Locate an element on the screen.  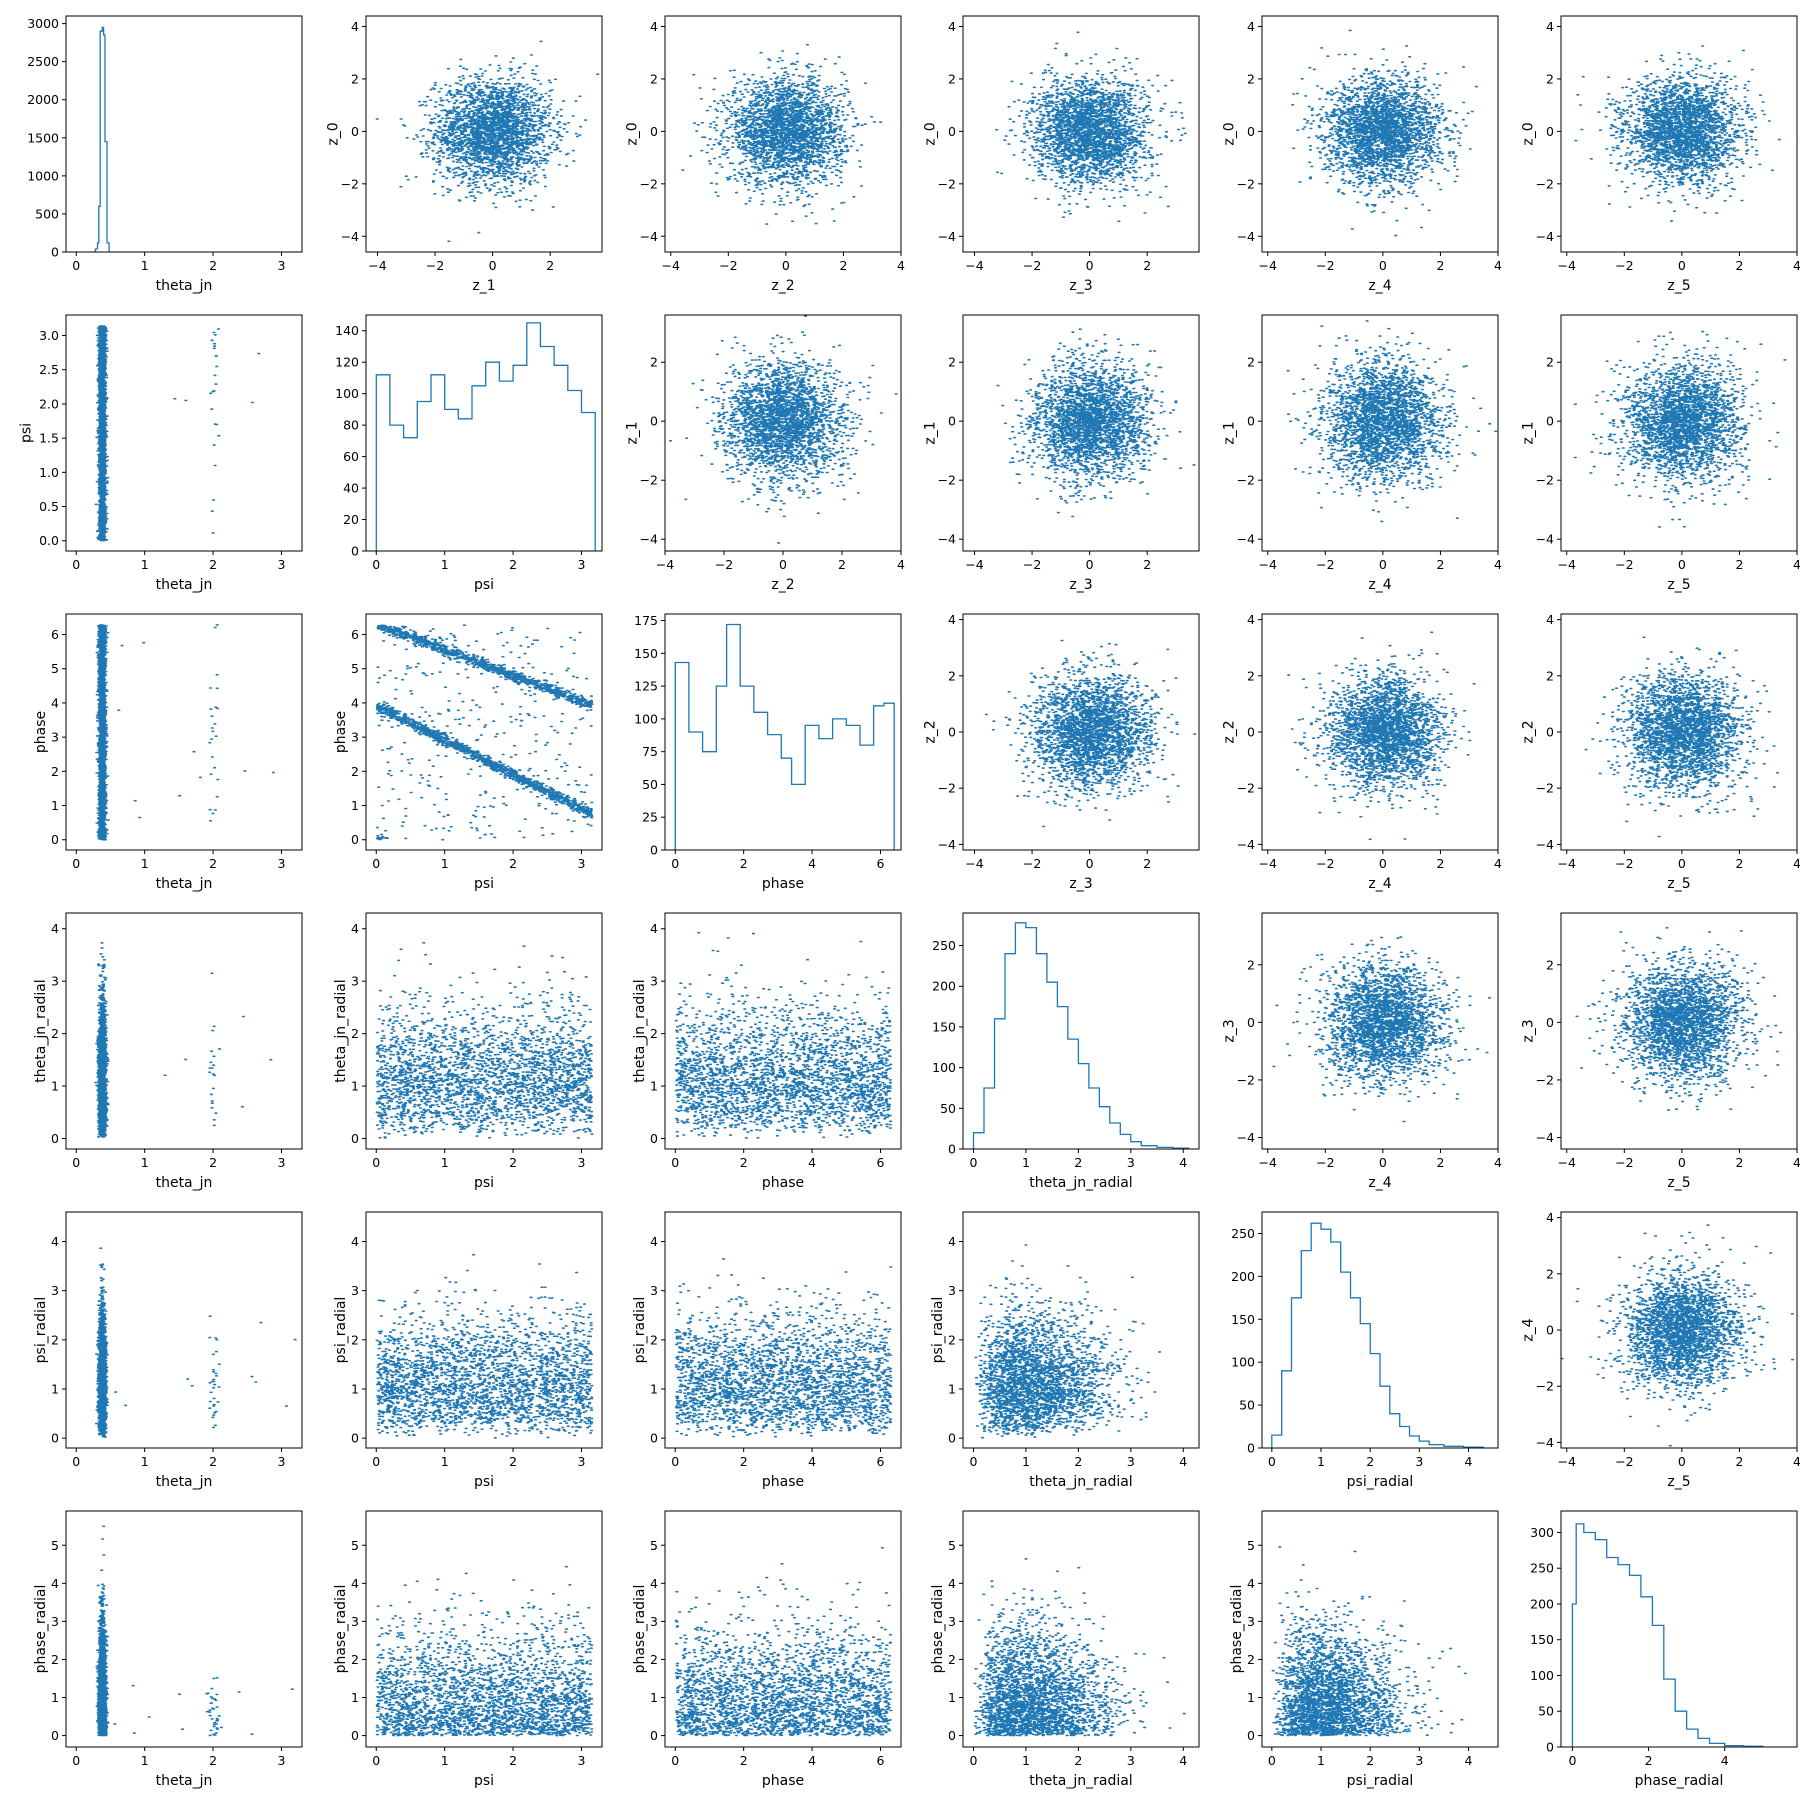
panel-r5-c4: 0 1 2 3 4 0 1 2 3 4 5 psi_radial phase_radial is located at coordinates (1364, 1649).